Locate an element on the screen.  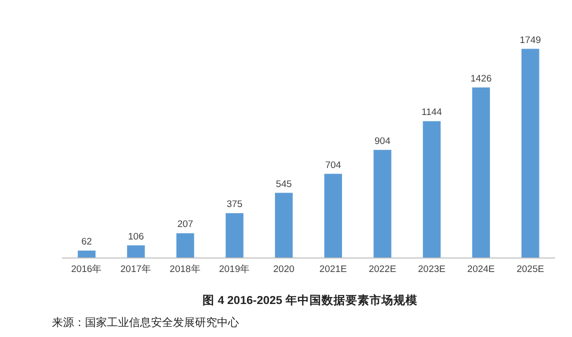
data-label: 704 is located at coordinates (333, 165).